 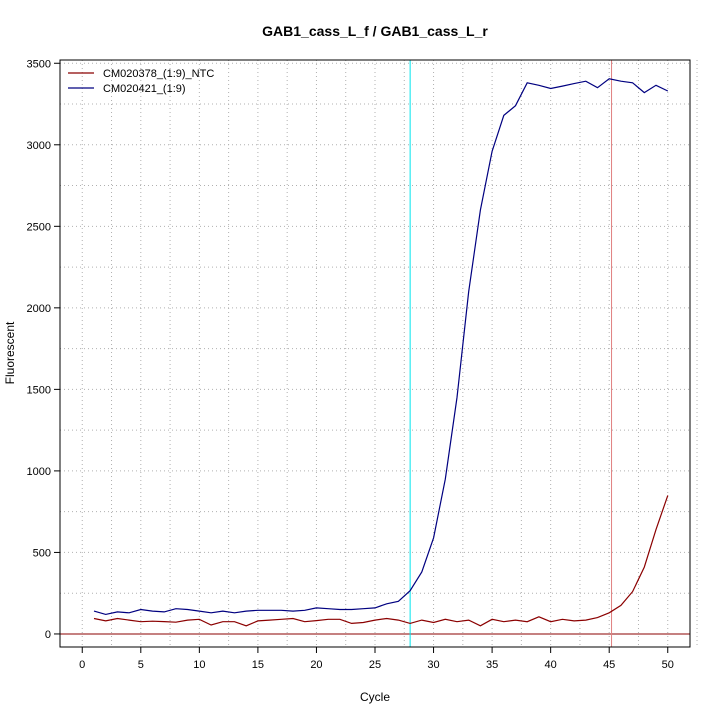 I want to click on x-tick-label: 25, so click(x=375, y=665).